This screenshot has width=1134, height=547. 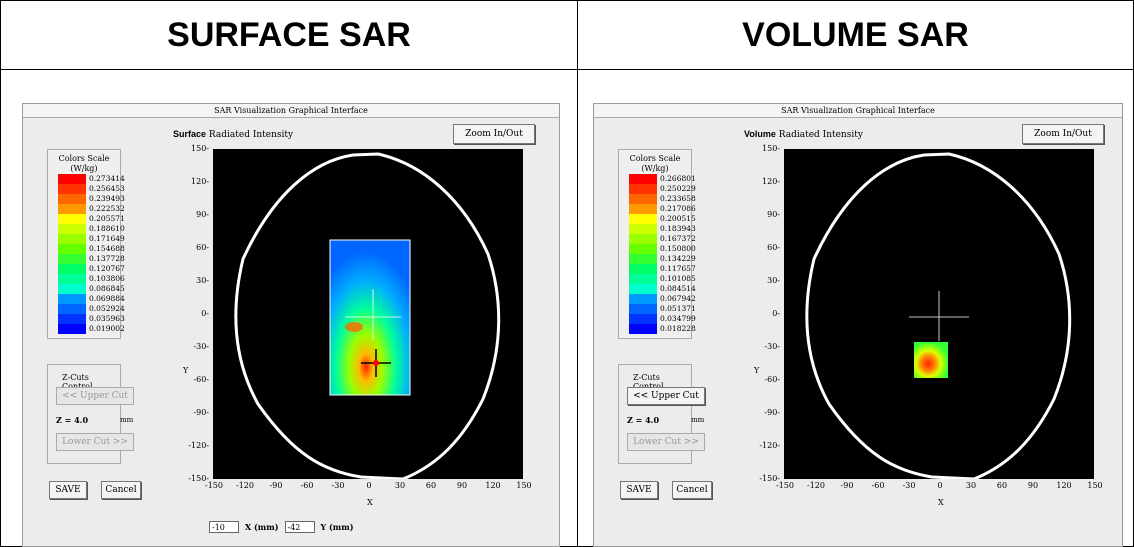 I want to click on scale-row: 0.266801, so click(x=662, y=179).